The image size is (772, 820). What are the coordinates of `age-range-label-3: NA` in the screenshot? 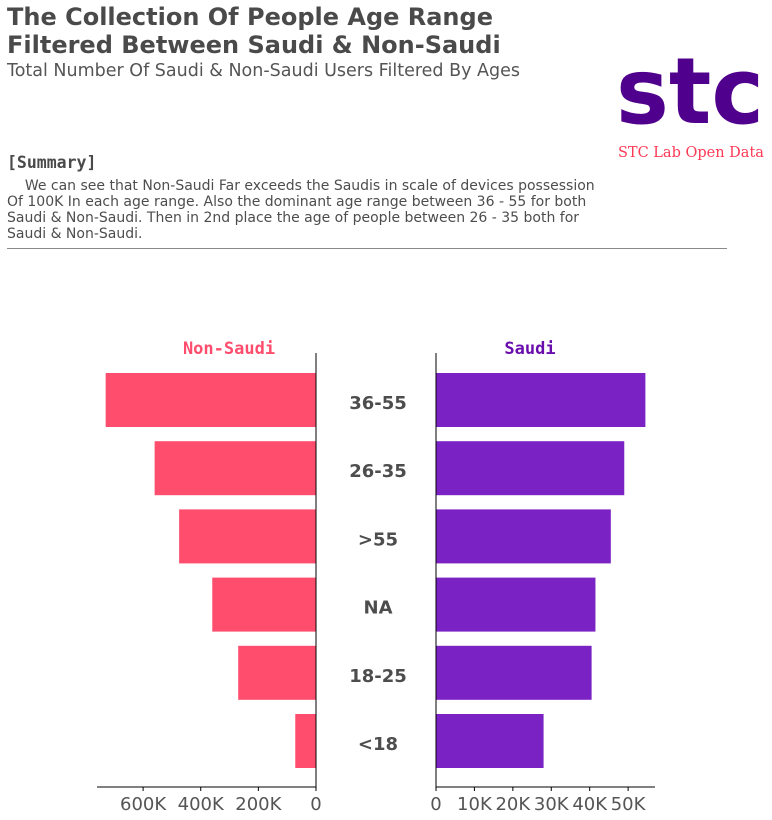 It's located at (378, 608).